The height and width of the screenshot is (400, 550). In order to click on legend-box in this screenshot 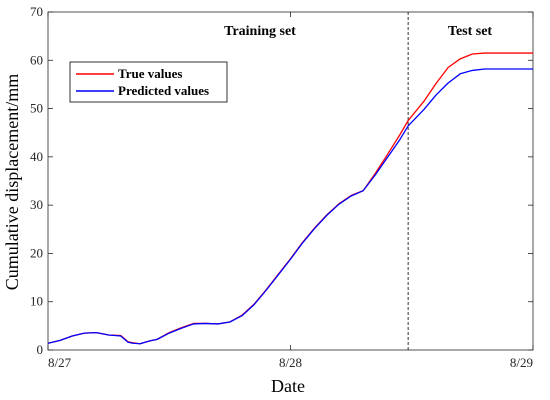, I will do `click(148, 82)`.